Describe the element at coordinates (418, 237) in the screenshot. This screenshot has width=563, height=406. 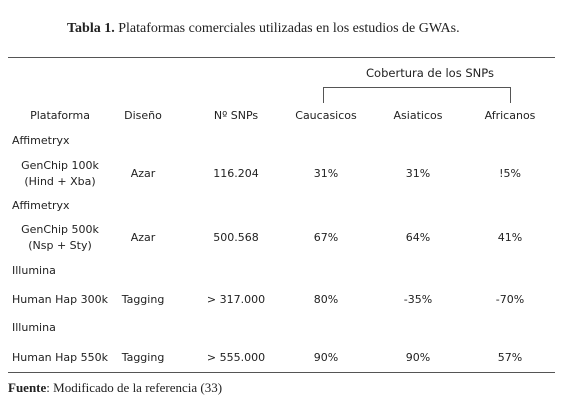
I see `cell: 64%` at that location.